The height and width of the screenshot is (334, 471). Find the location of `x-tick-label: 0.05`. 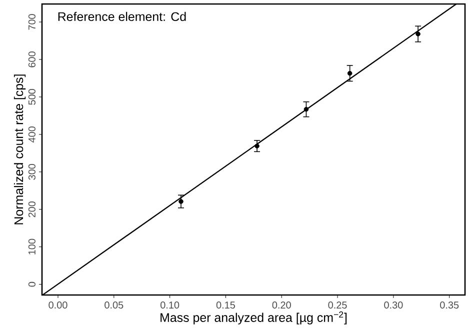

x-tick-label: 0.05 is located at coordinates (114, 305).